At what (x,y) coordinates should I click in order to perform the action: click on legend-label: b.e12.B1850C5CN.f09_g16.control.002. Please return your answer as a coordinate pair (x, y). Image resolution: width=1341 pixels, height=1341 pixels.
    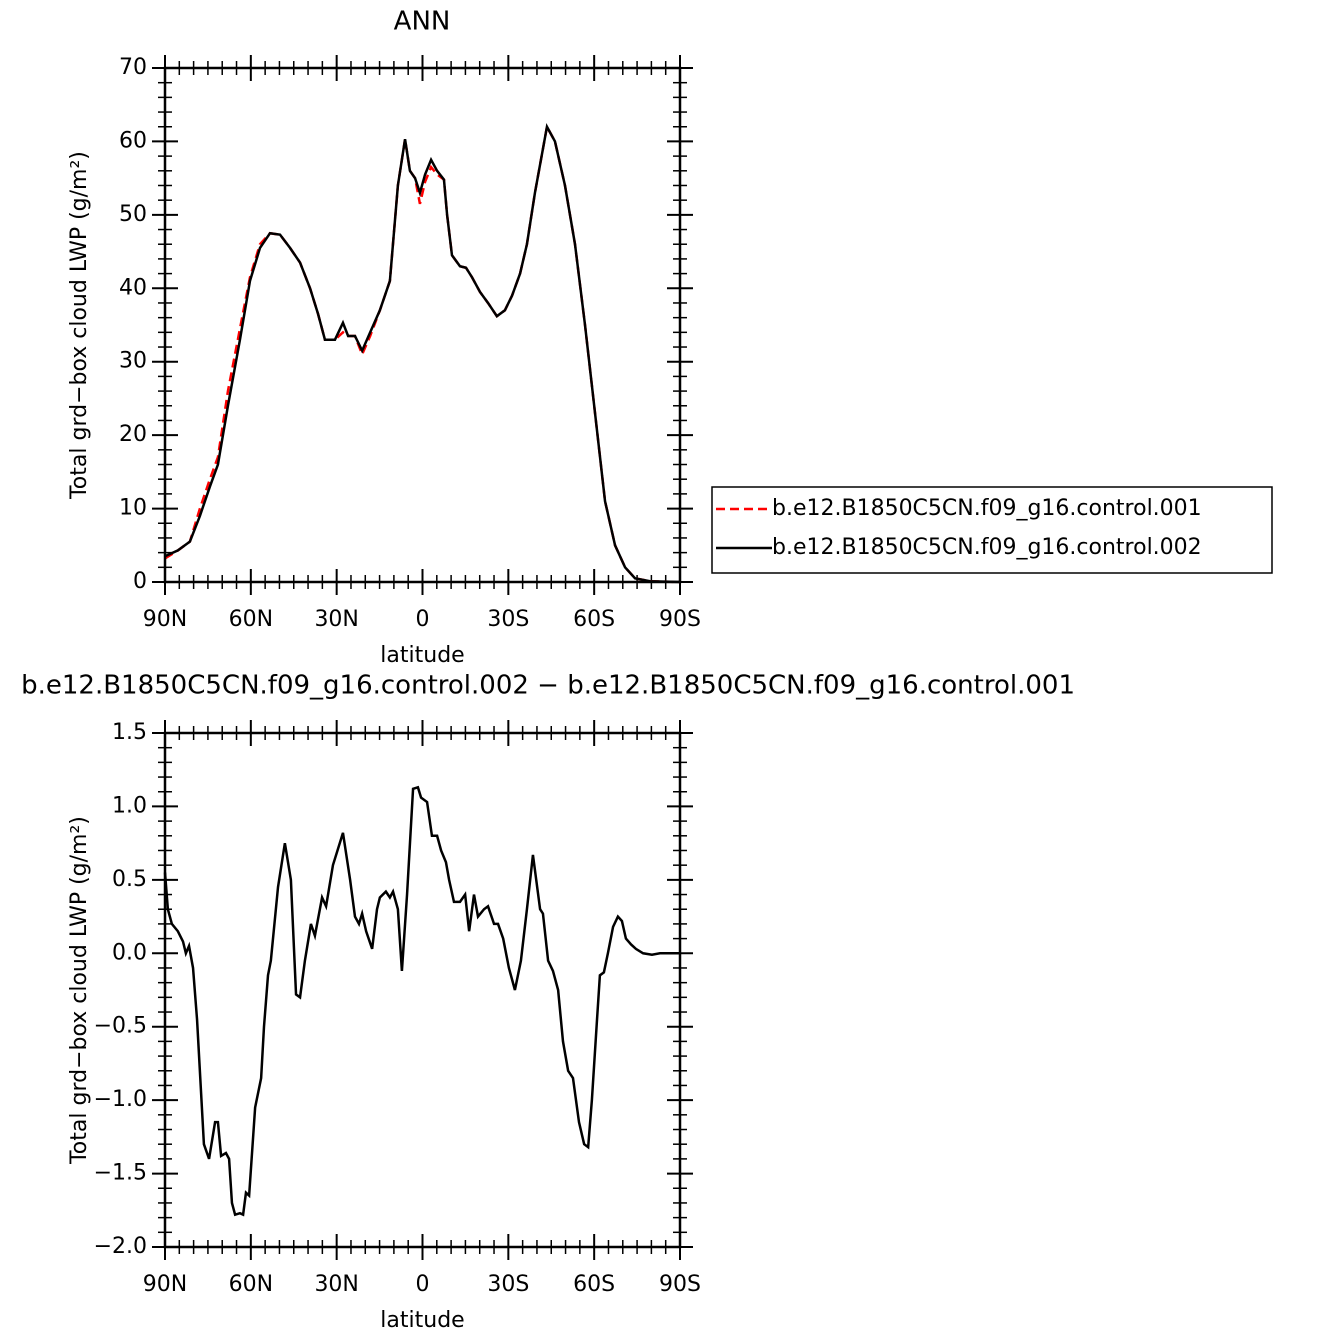
    Looking at the image, I should click on (987, 547).